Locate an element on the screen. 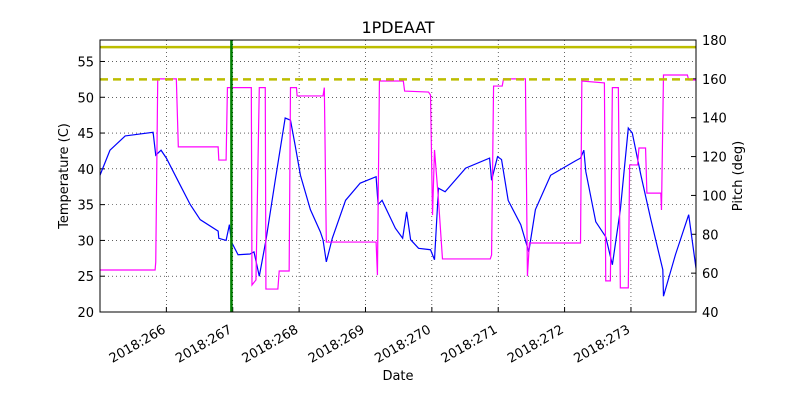 This screenshot has width=800, height=400. chart-title: 1PDEAAT is located at coordinates (397, 27).